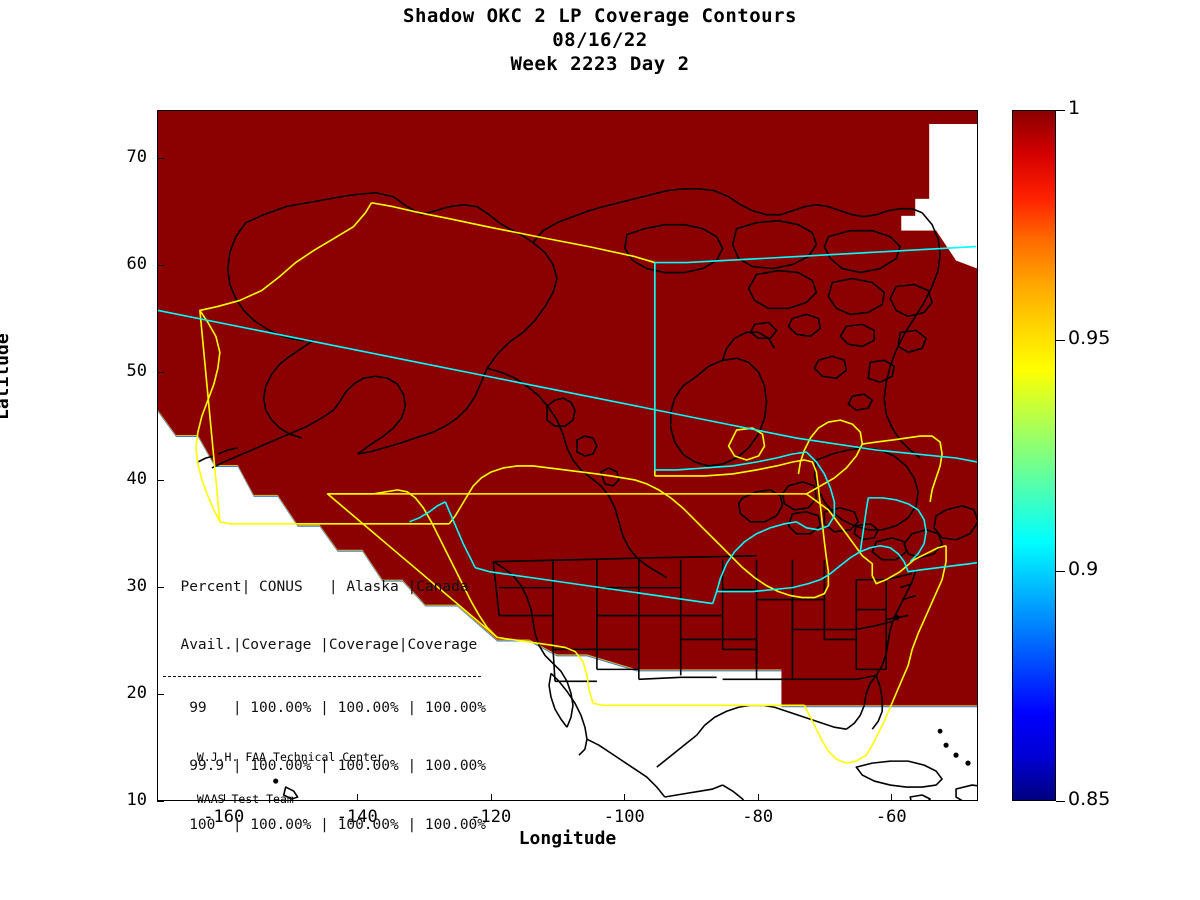  I want to click on x-tick-label: -80, so click(758, 817).